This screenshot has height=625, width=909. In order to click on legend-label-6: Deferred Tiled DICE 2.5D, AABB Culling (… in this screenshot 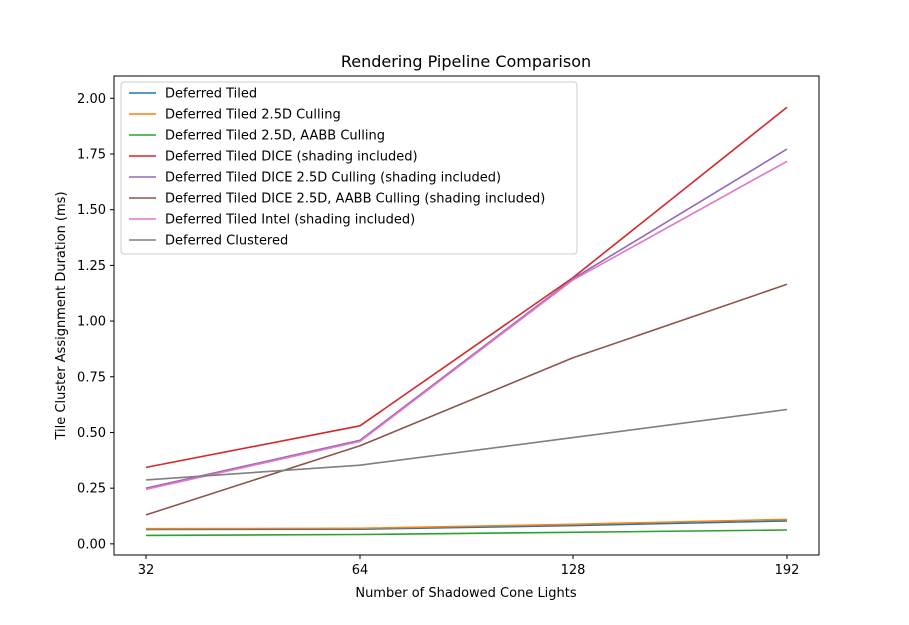, I will do `click(355, 199)`.